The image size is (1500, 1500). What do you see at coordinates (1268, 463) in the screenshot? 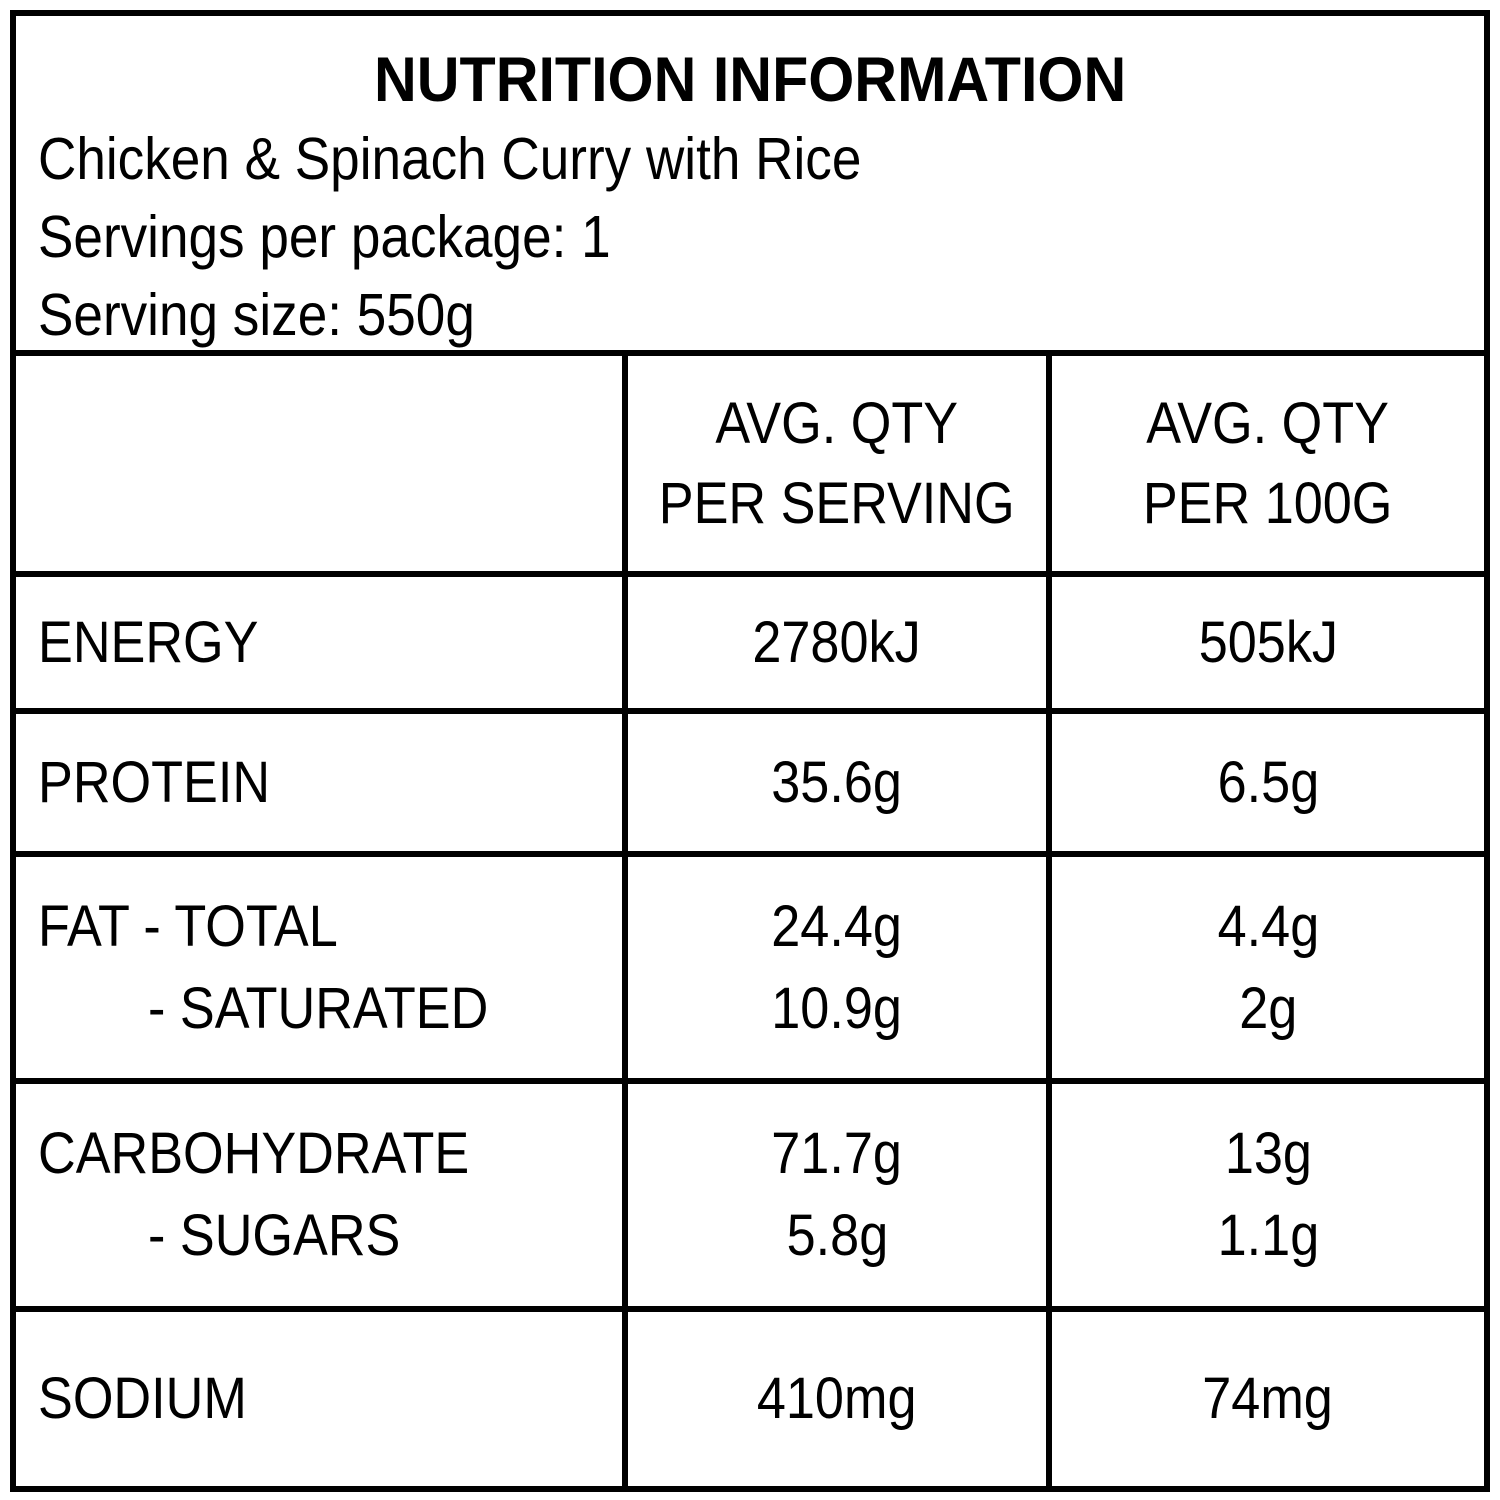
I see `col-header-per-100g: AVG. QTY PER 100G` at bounding box center [1268, 463].